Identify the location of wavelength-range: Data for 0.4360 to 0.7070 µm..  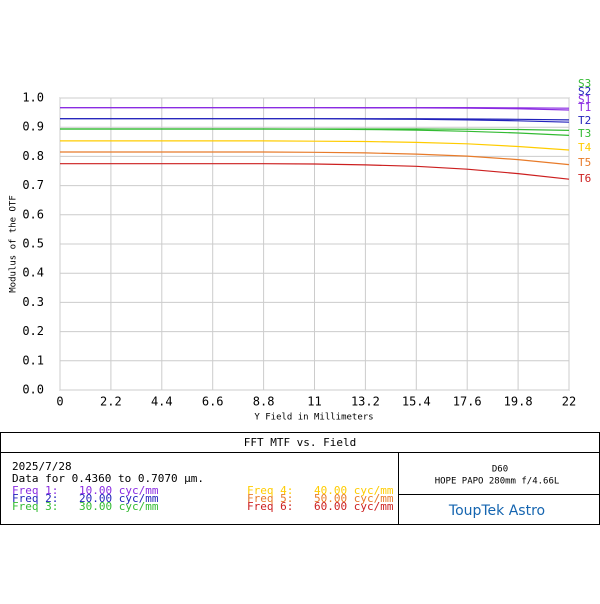
(108, 478).